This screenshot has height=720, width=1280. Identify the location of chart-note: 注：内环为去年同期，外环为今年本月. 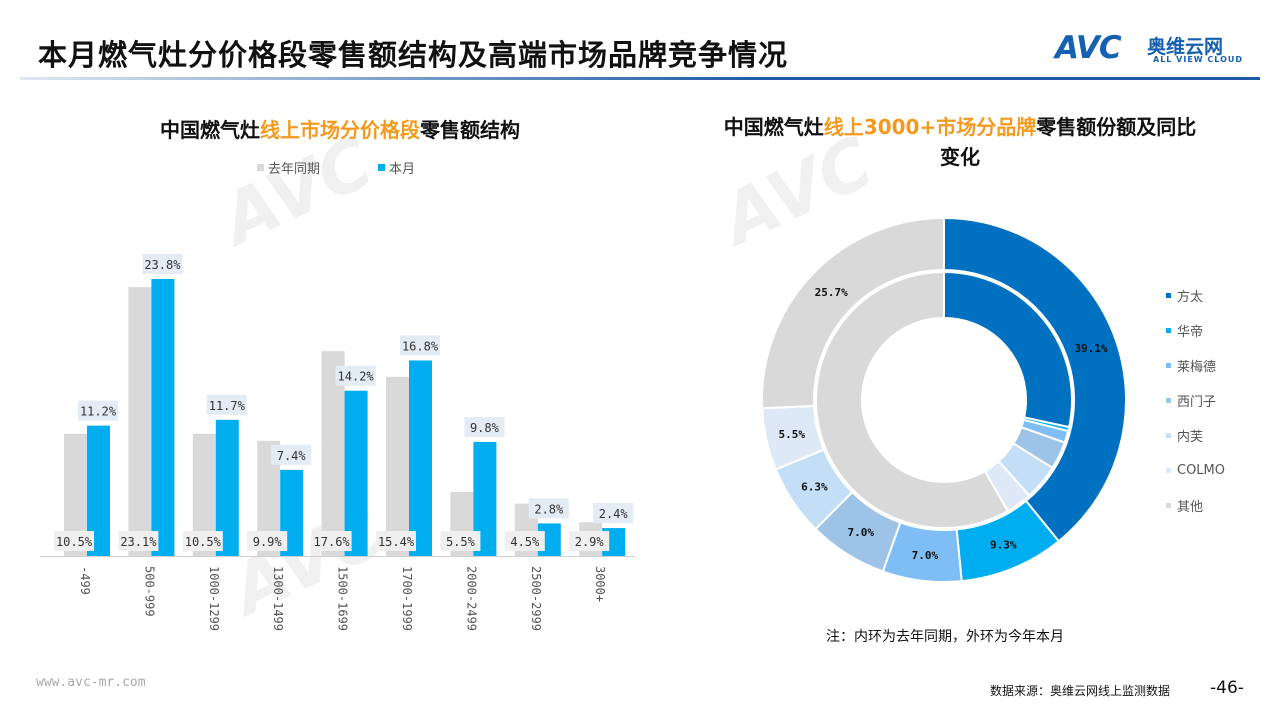
(945, 637).